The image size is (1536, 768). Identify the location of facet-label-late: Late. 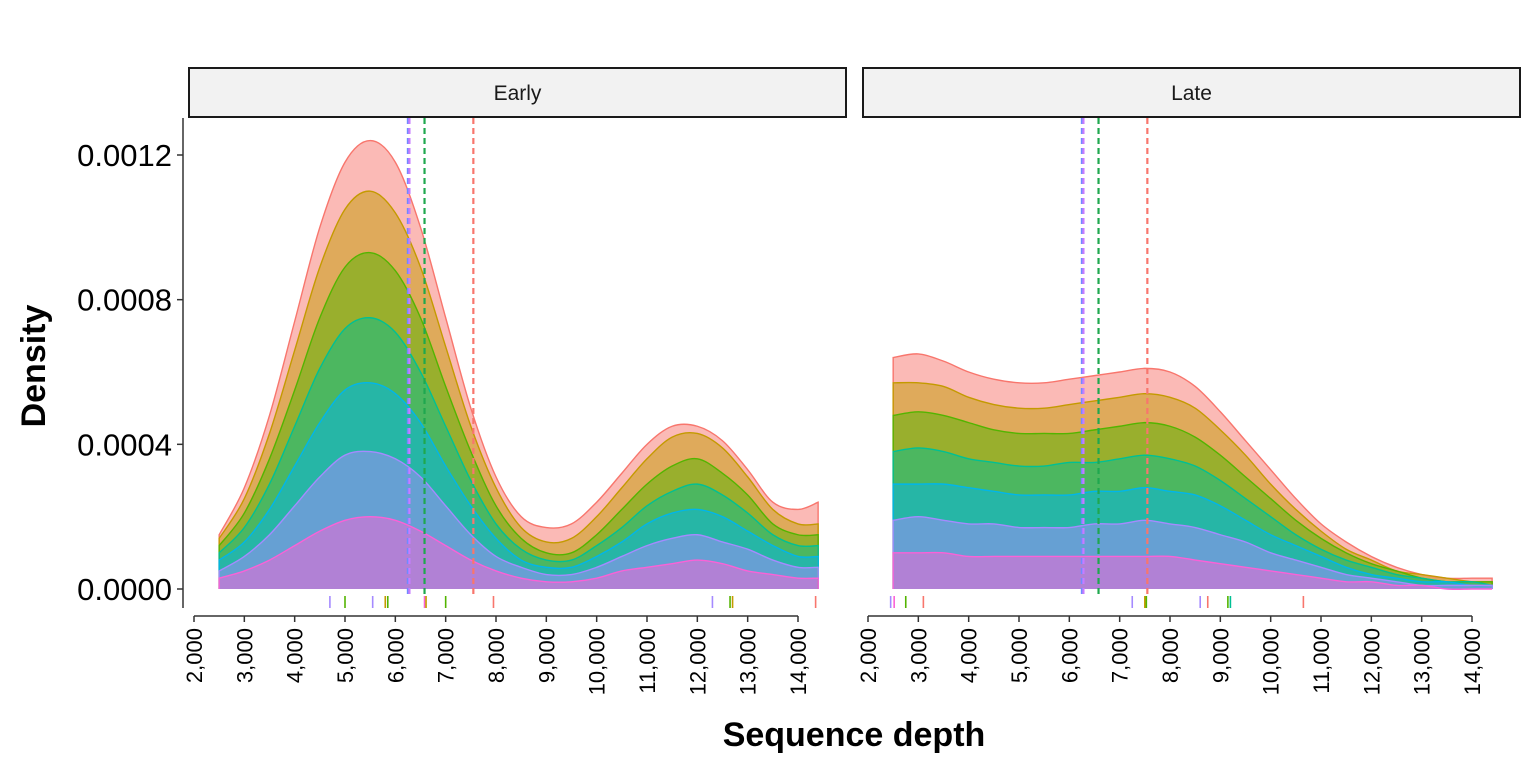
(1191, 93).